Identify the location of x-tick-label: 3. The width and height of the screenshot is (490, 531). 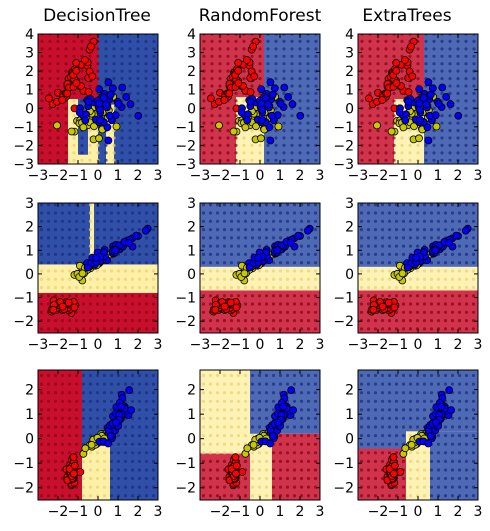
(320, 176).